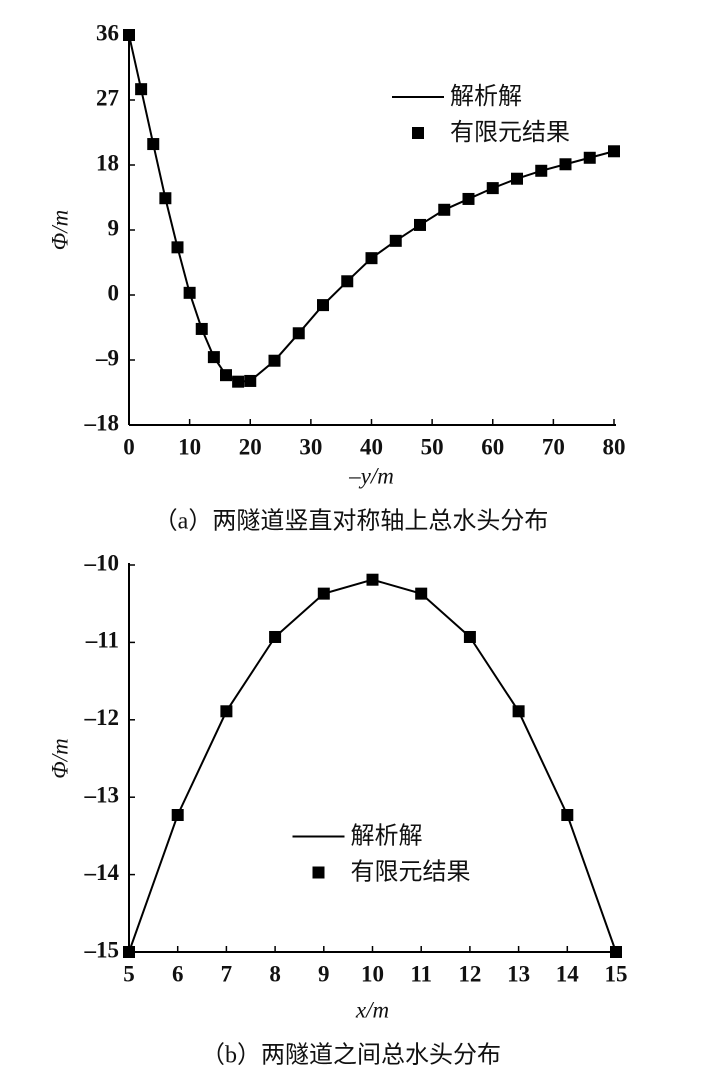 This screenshot has width=702, height=1090. What do you see at coordinates (178, 973) in the screenshot?
I see `x-tick-label: 6` at bounding box center [178, 973].